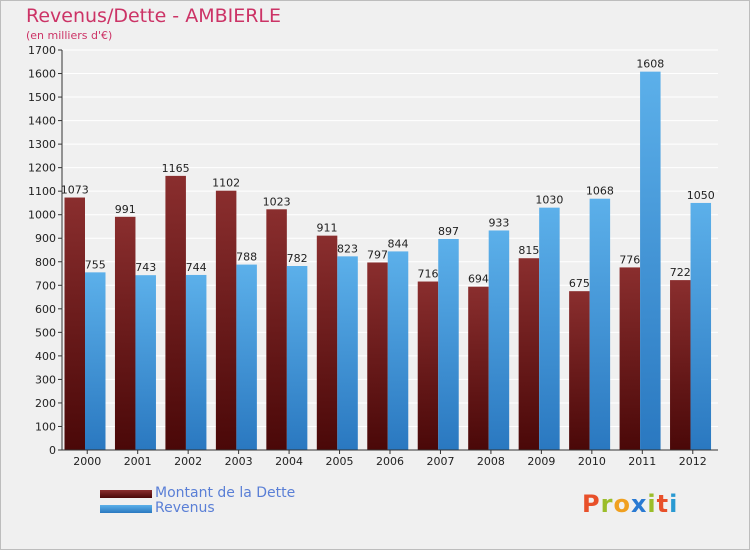 Image resolution: width=750 pixels, height=550 pixels. What do you see at coordinates (42, 97) in the screenshot?
I see `y-tick-label: 1500` at bounding box center [42, 97].